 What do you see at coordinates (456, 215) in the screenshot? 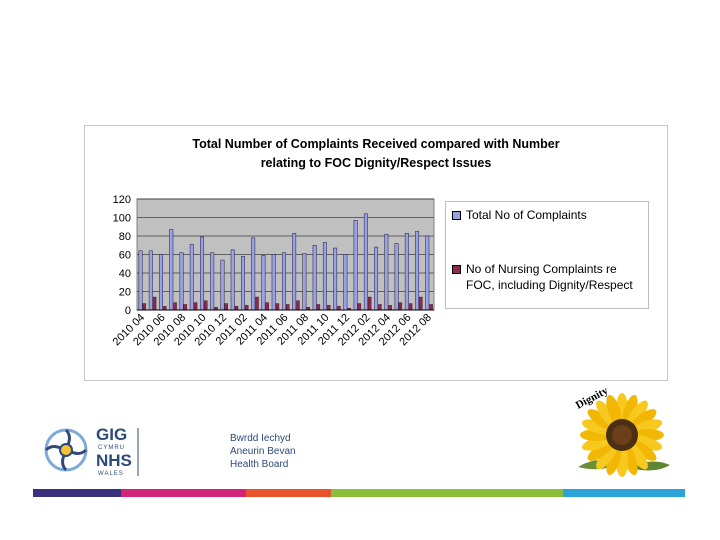
I see `legend-swatch-total` at bounding box center [456, 215].